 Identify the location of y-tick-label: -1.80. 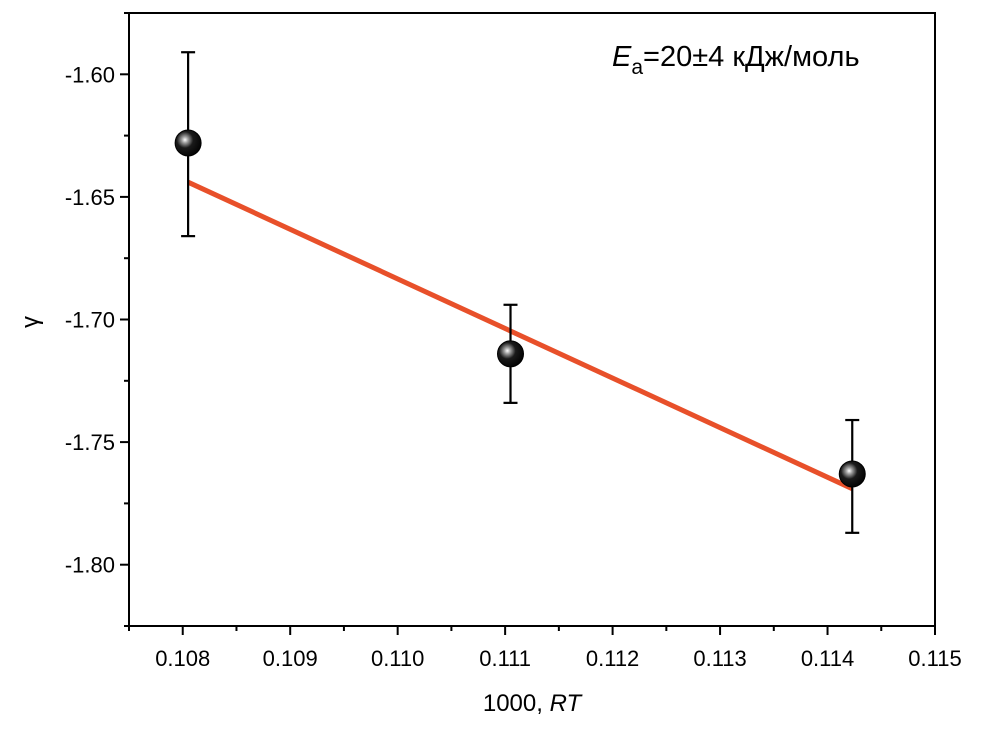
(90, 565).